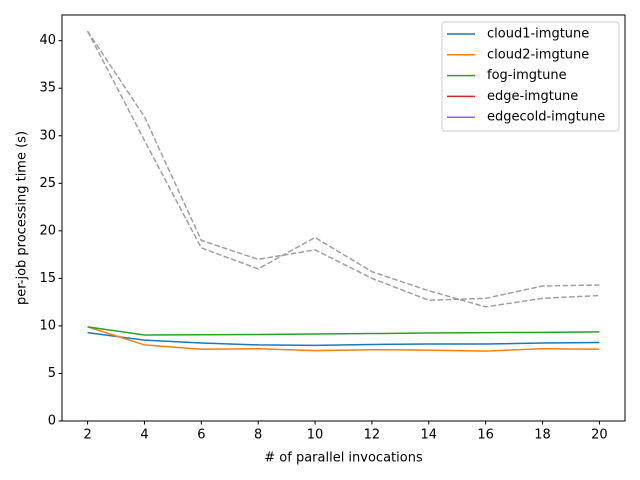  What do you see at coordinates (546, 117) in the screenshot?
I see `legend-label: edgecold-imgtune` at bounding box center [546, 117].